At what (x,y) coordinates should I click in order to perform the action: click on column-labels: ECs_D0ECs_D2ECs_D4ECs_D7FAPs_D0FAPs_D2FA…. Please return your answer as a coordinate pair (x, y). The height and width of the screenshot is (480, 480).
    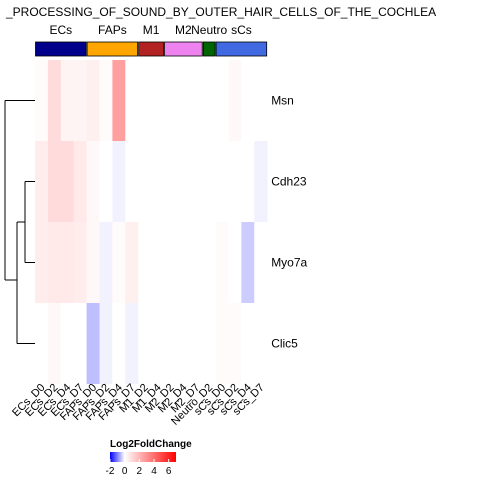
    Looking at the image, I should click on (138, 405).